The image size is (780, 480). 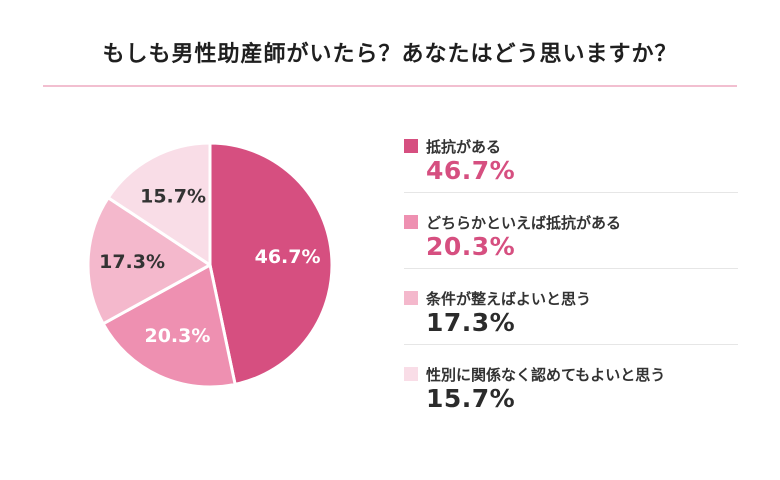 What do you see at coordinates (546, 375) in the screenshot?
I see `legend-label: 性別に関係なく認めてもよいと思う` at bounding box center [546, 375].